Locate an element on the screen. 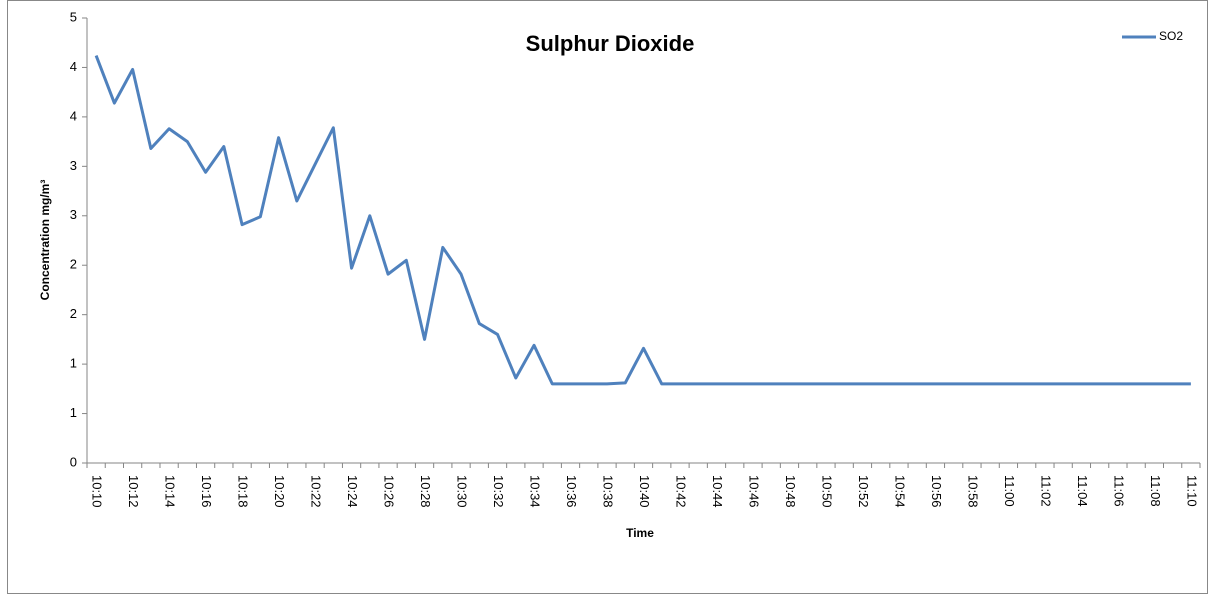 This screenshot has width=1208, height=594. x-tick-label: 10:46 is located at coordinates (754, 491).